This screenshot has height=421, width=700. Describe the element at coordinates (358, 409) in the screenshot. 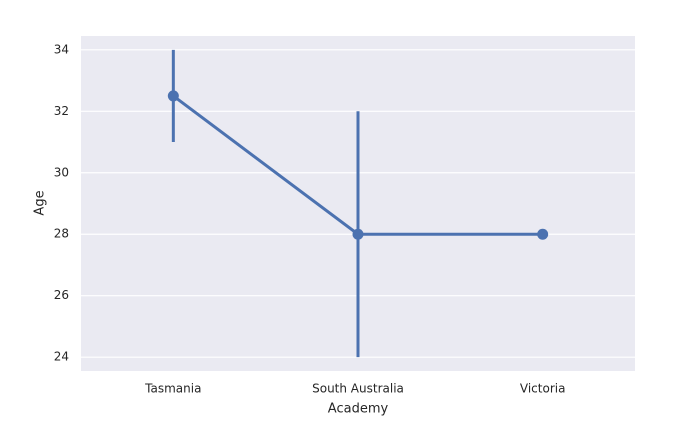

I see `x-axis-label: Academy` at that location.